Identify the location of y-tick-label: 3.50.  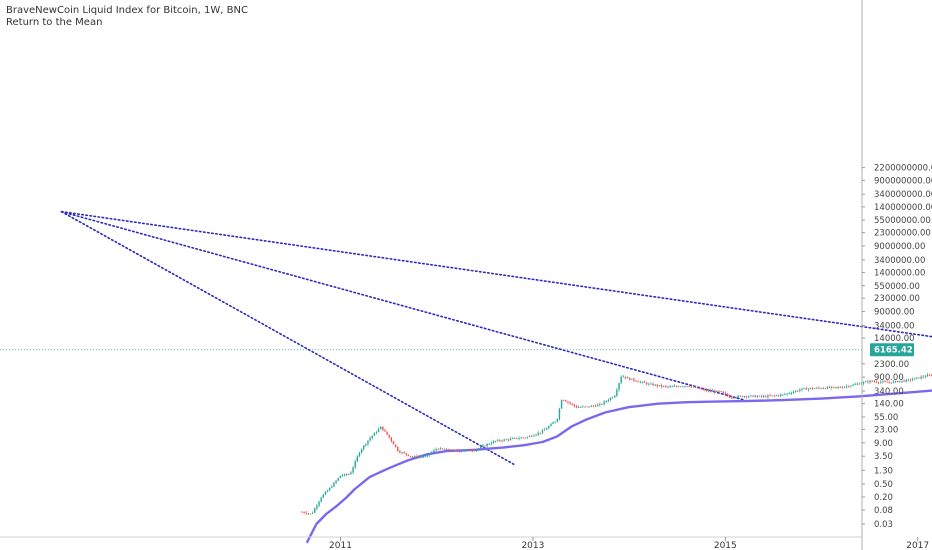
(883, 457).